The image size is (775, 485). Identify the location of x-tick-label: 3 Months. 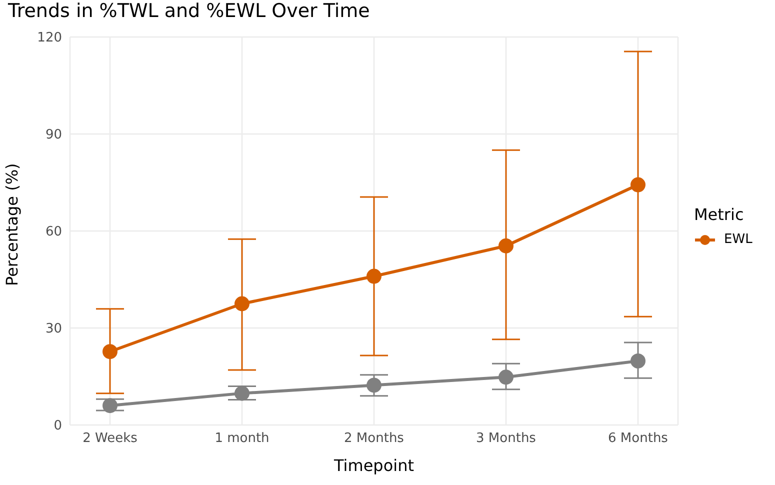
(506, 438).